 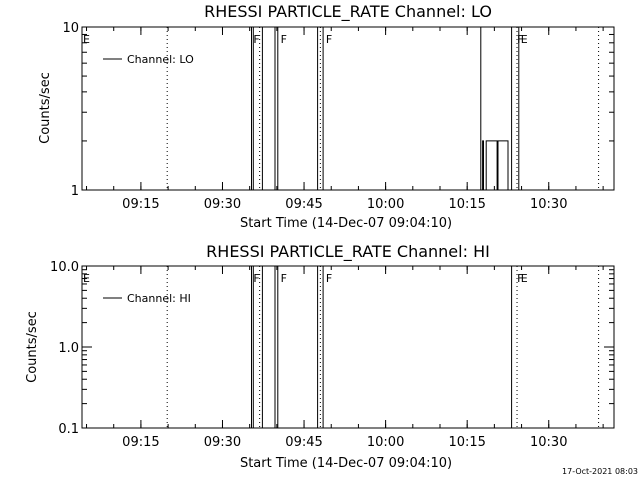 I want to click on legend: Channel: LO, so click(x=148, y=59).